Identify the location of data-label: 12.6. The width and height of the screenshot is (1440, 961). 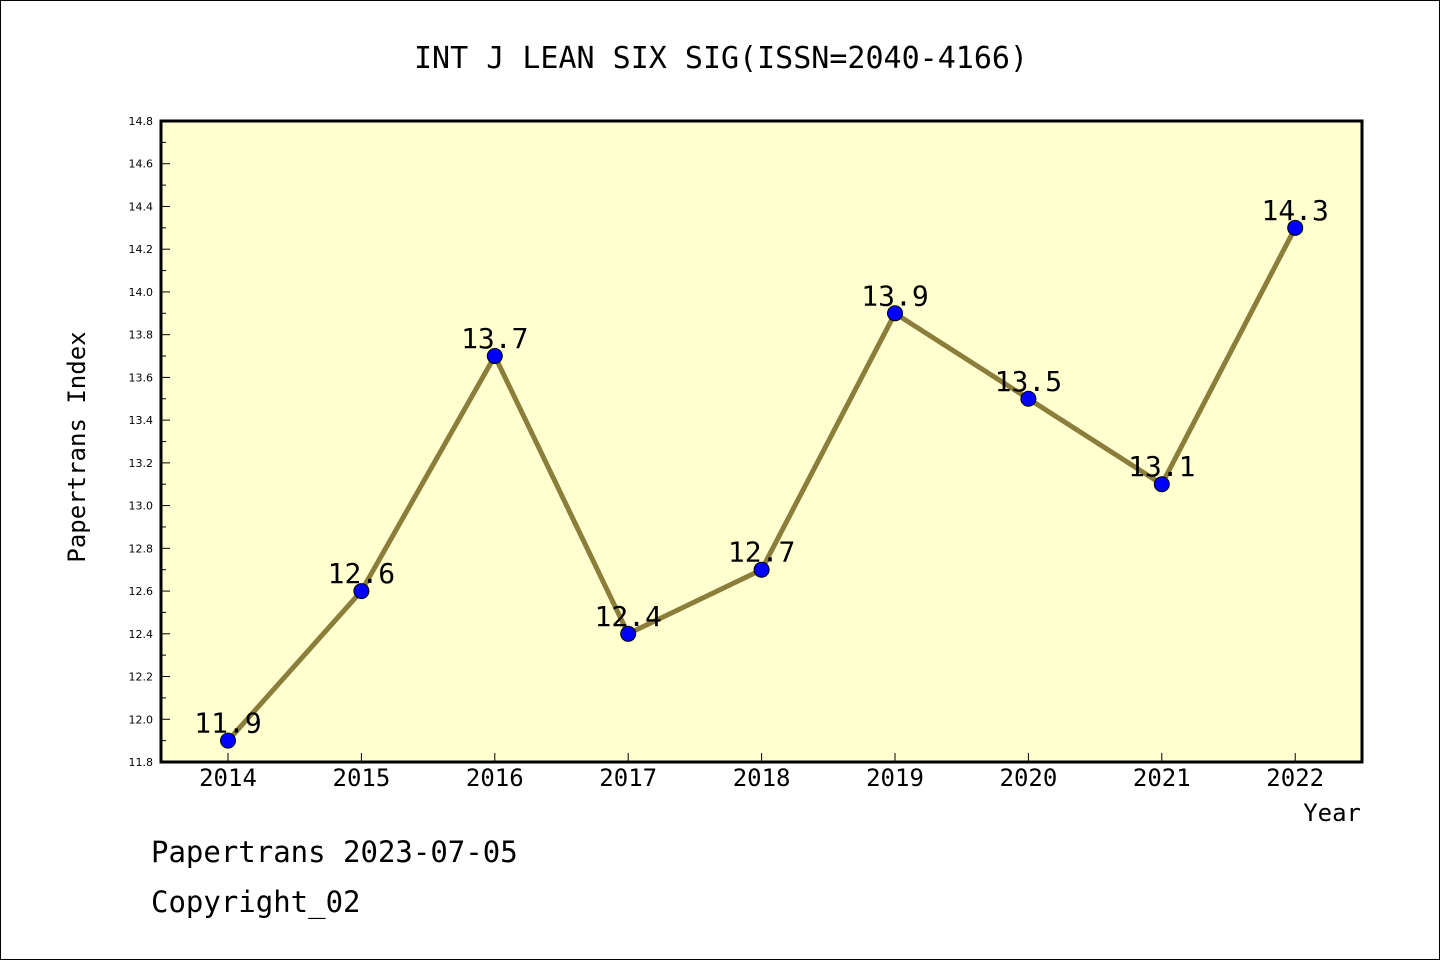
(361, 573).